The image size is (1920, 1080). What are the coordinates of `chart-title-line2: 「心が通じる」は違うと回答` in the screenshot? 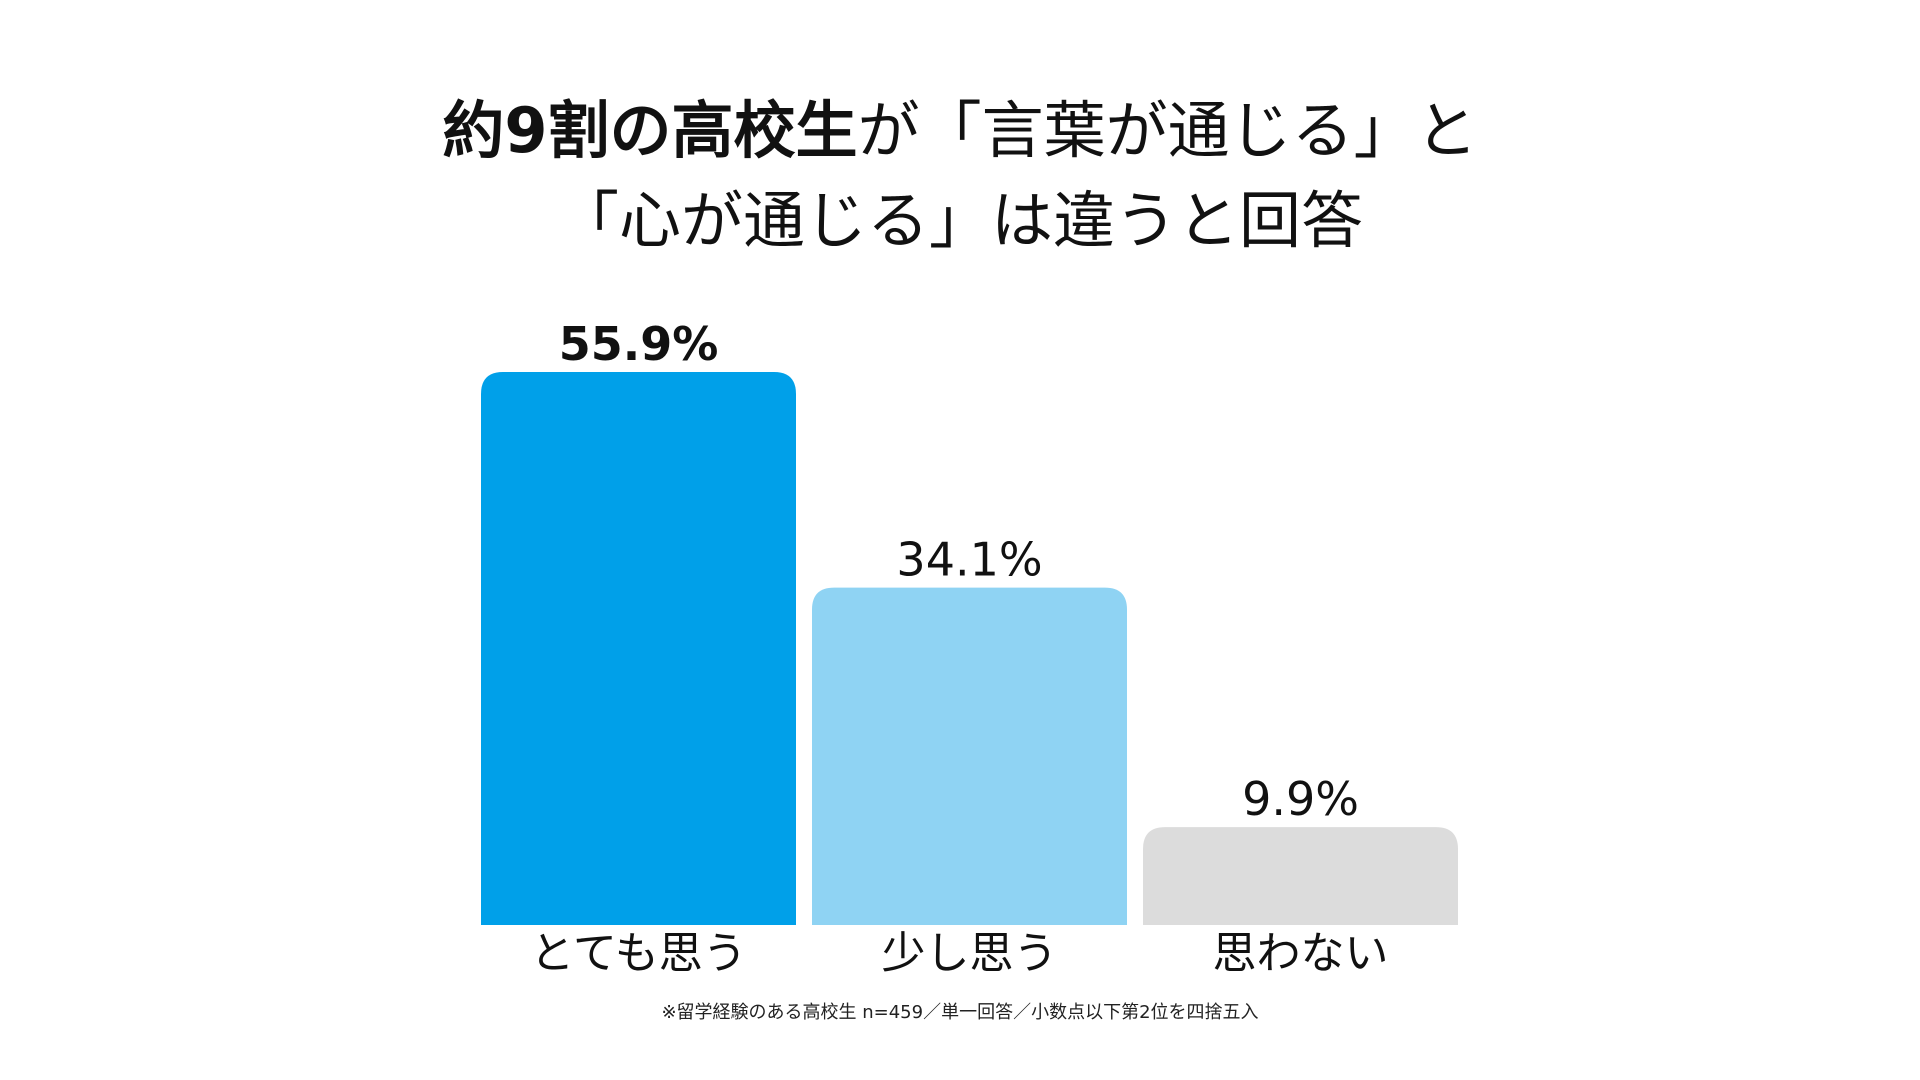 It's located at (959, 220).